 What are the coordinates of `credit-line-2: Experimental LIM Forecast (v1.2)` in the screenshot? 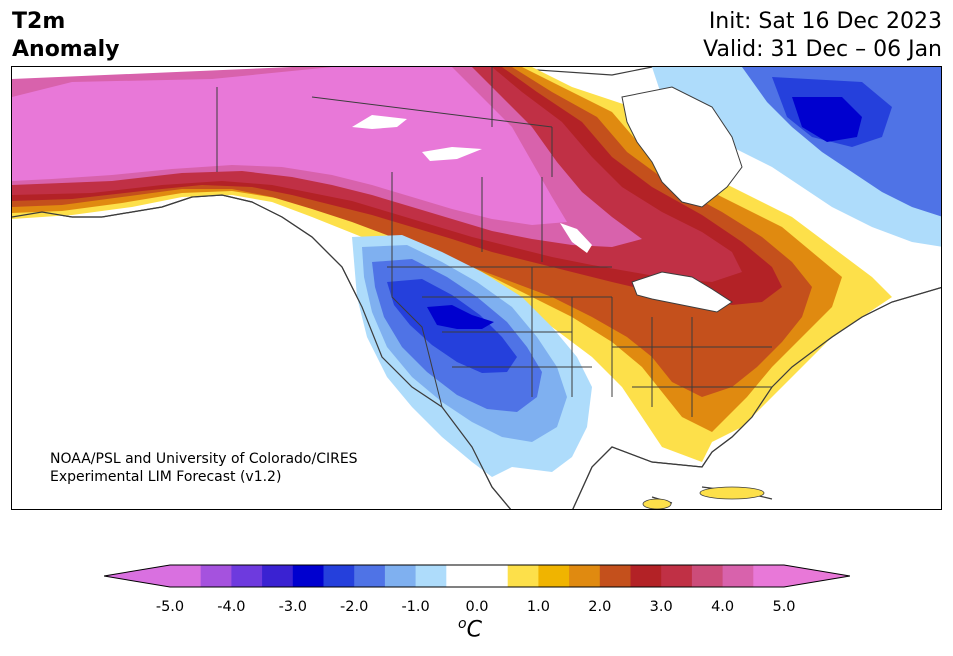 It's located at (166, 477).